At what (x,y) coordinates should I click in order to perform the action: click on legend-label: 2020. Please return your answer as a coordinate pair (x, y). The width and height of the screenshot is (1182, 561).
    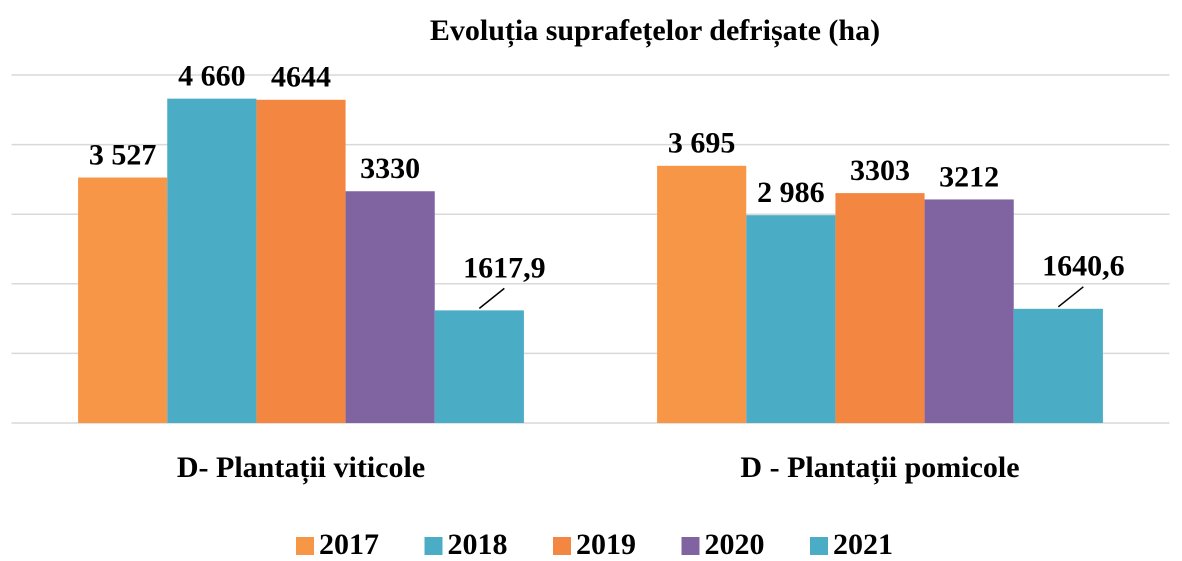
    Looking at the image, I should click on (735, 544).